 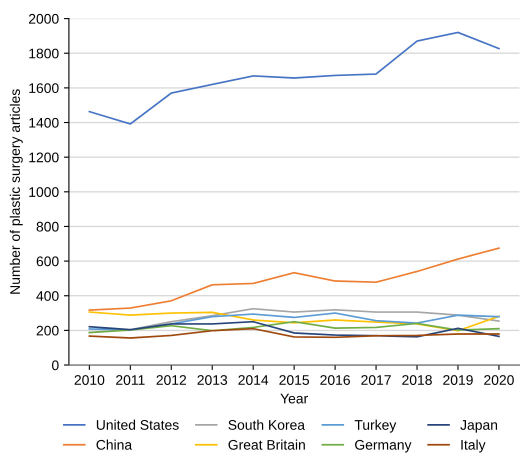 What do you see at coordinates (55, 365) in the screenshot?
I see `y-tick-label: 0` at bounding box center [55, 365].